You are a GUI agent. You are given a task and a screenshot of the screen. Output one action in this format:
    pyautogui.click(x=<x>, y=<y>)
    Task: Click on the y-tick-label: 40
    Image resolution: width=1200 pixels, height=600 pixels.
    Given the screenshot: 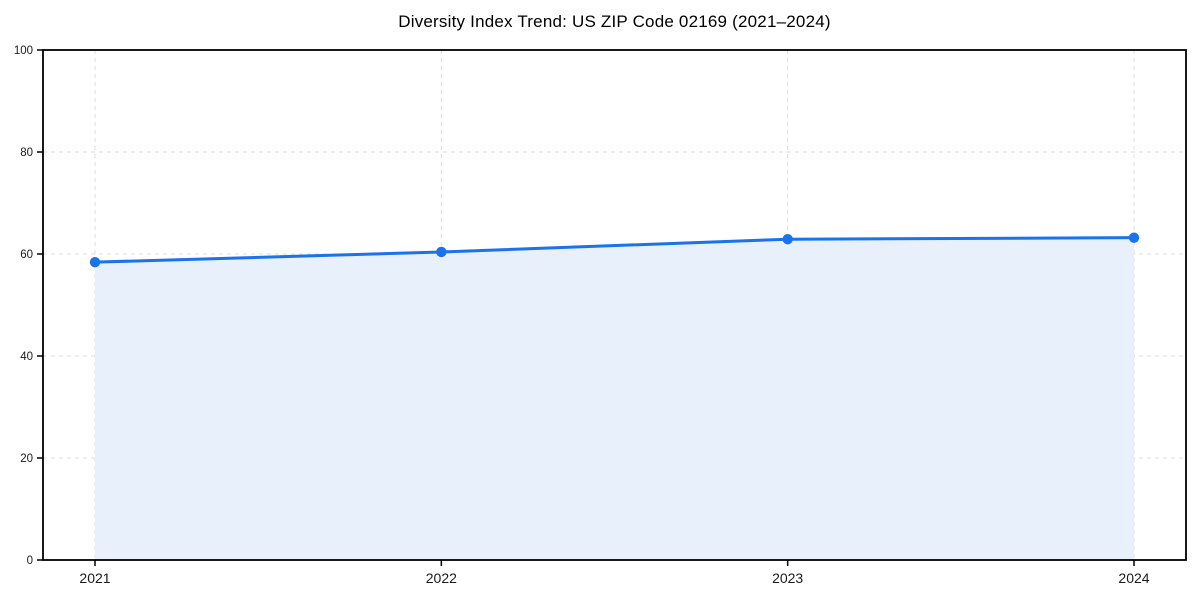 What is the action you would take?
    pyautogui.click(x=26, y=357)
    